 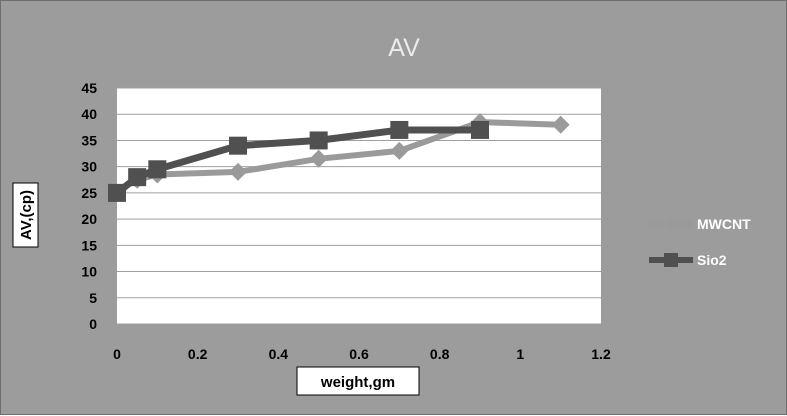 What do you see at coordinates (93, 298) in the screenshot?
I see `y-tick-label: 5` at bounding box center [93, 298].